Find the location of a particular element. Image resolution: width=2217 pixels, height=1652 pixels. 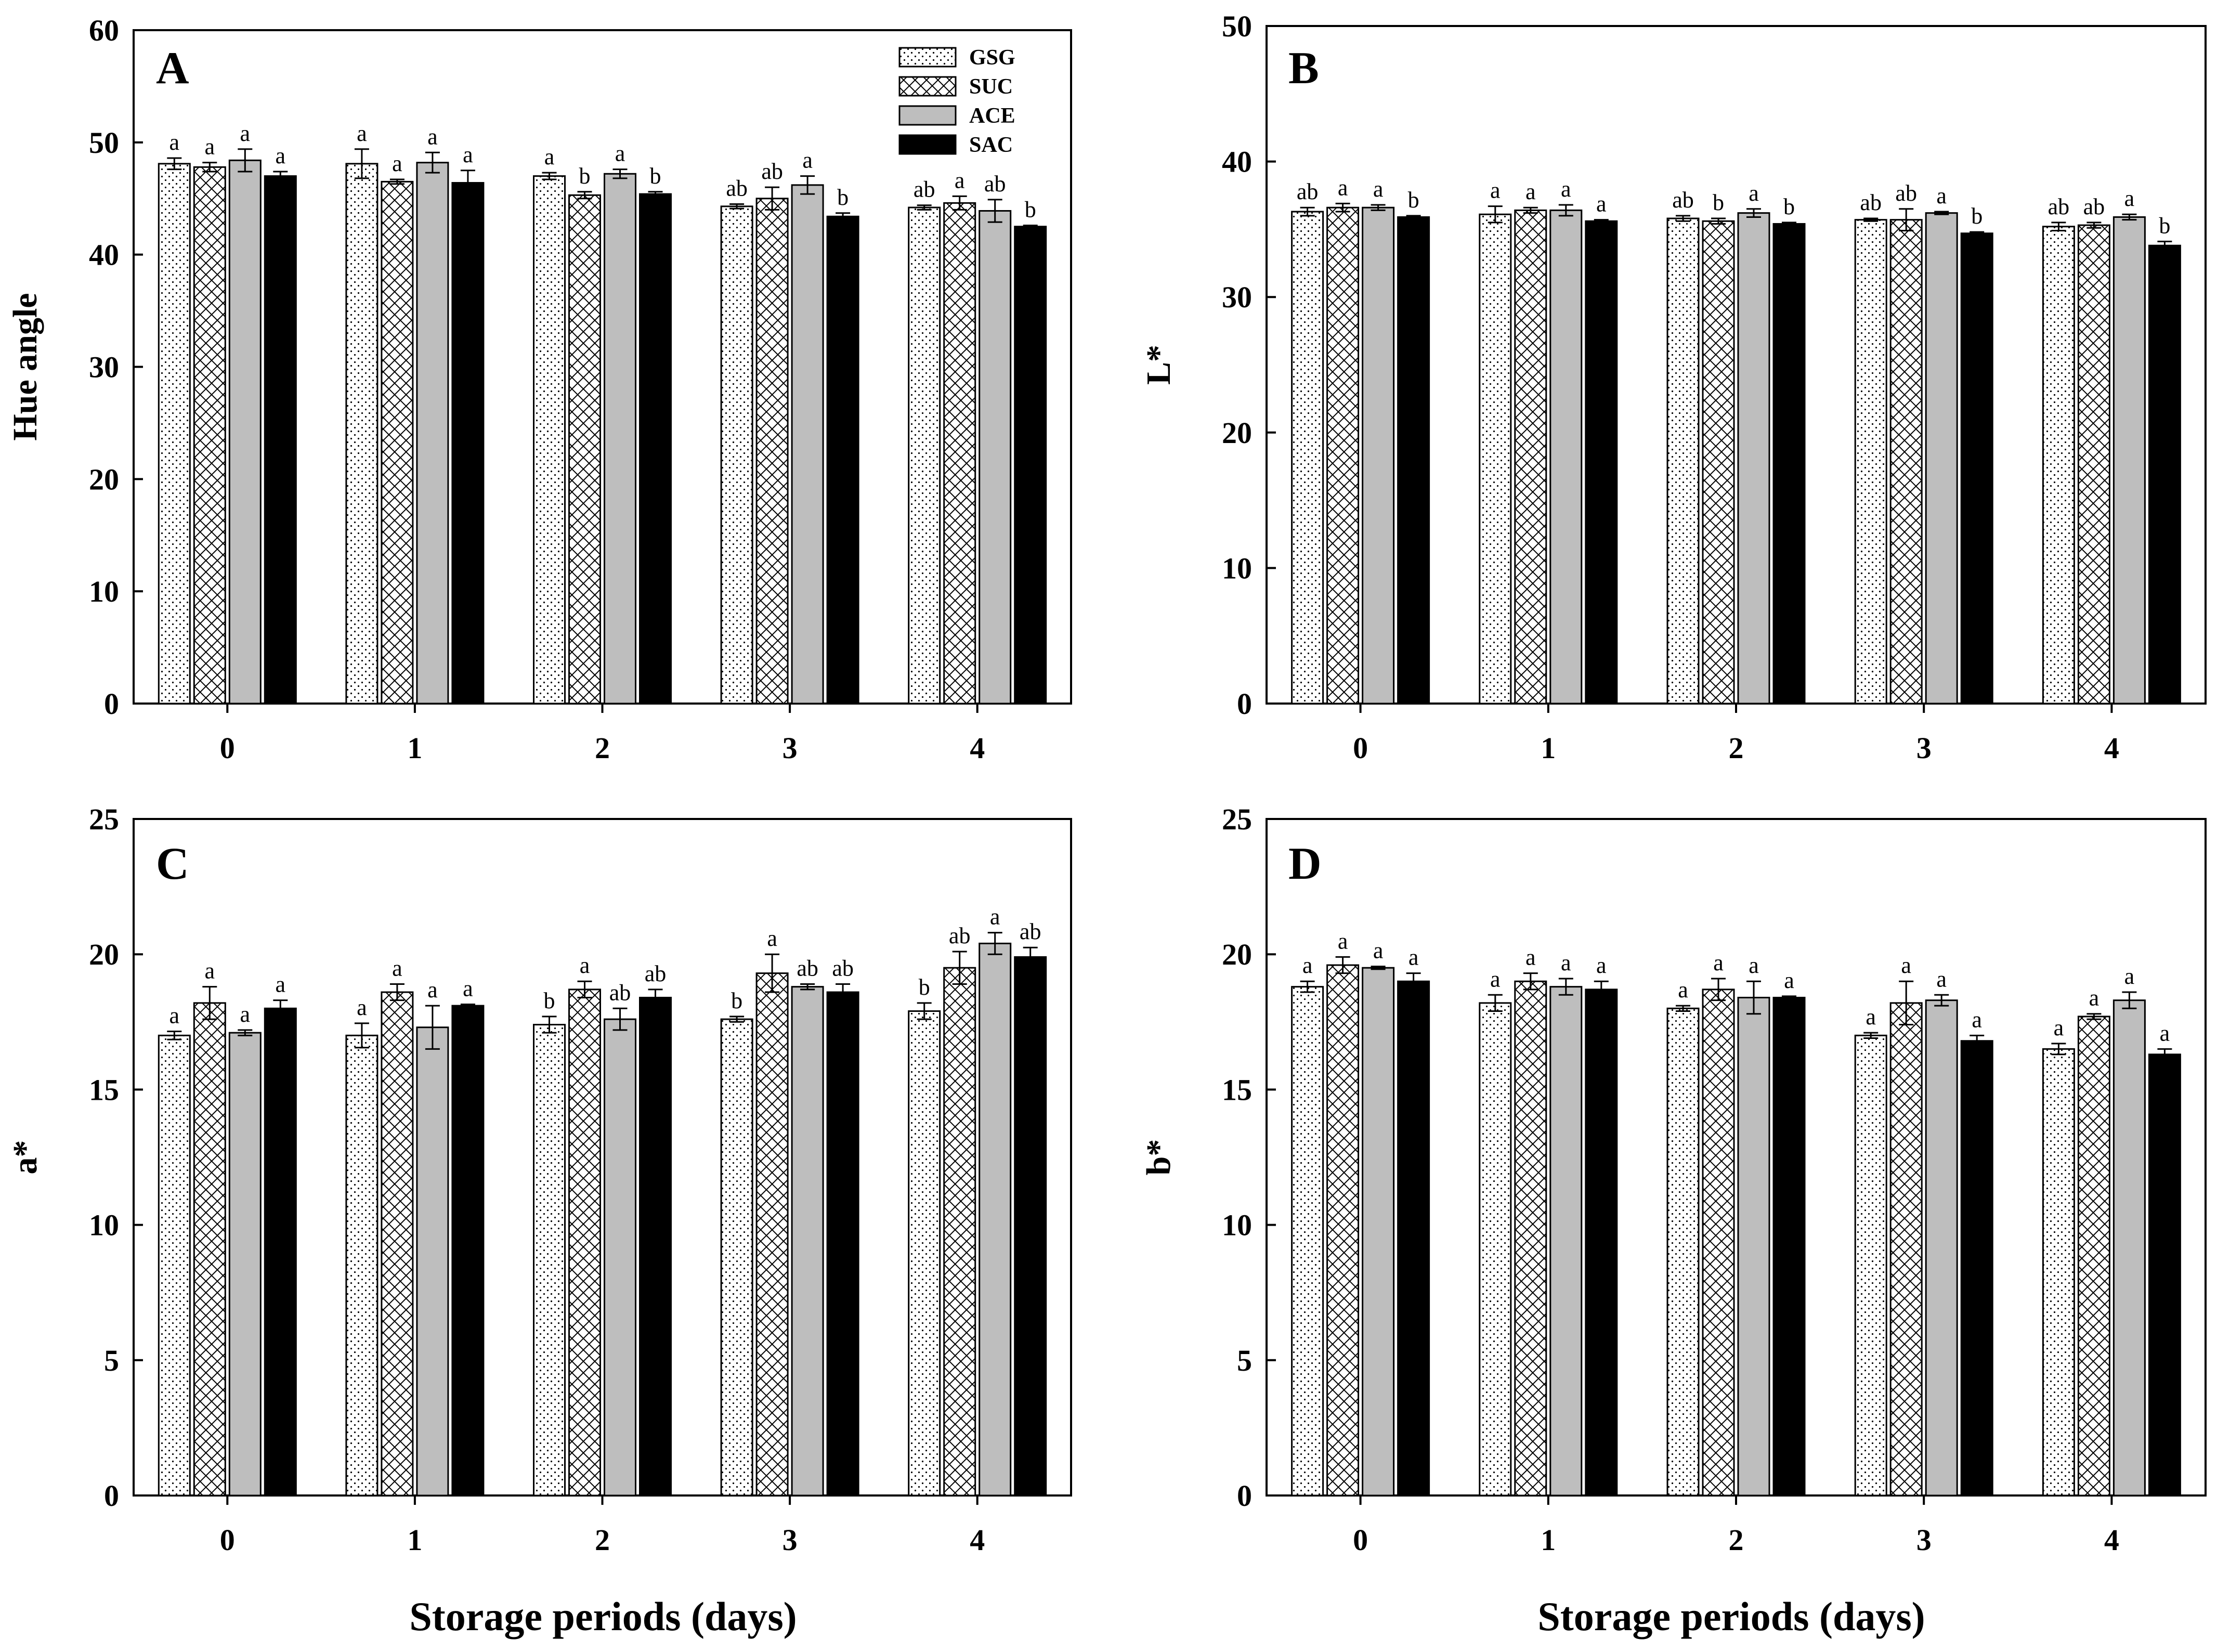

bar-c-sac-day3 is located at coordinates (842, 1244).